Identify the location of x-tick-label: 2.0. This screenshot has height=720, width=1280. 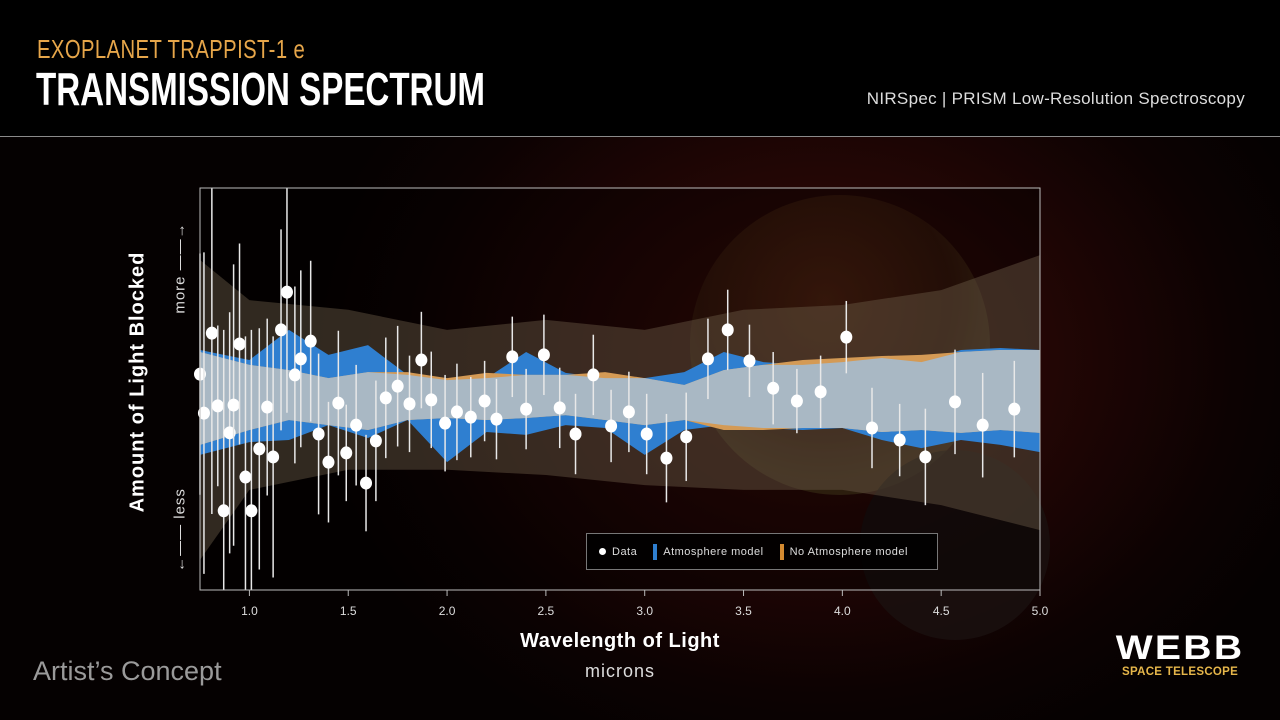
(447, 611).